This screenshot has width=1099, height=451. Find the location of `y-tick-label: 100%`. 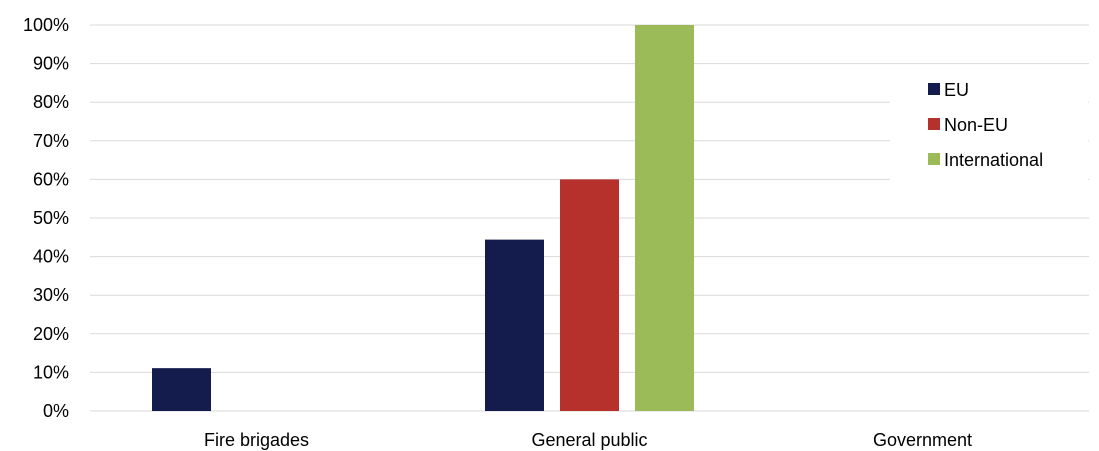

y-tick-label: 100% is located at coordinates (46, 25).